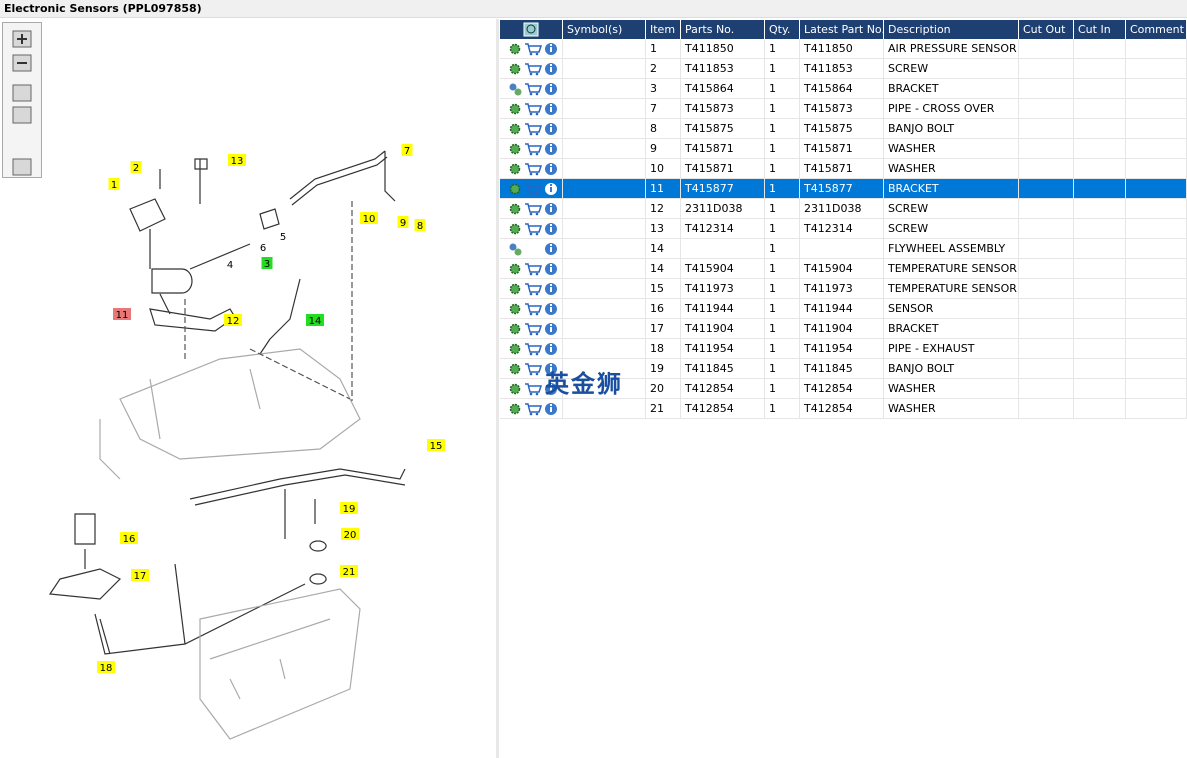 The width and height of the screenshot is (1187, 758). I want to click on table-row: 1 T411850 1 T411850 AIR PRESSURE SENSOR, so click(843, 49).